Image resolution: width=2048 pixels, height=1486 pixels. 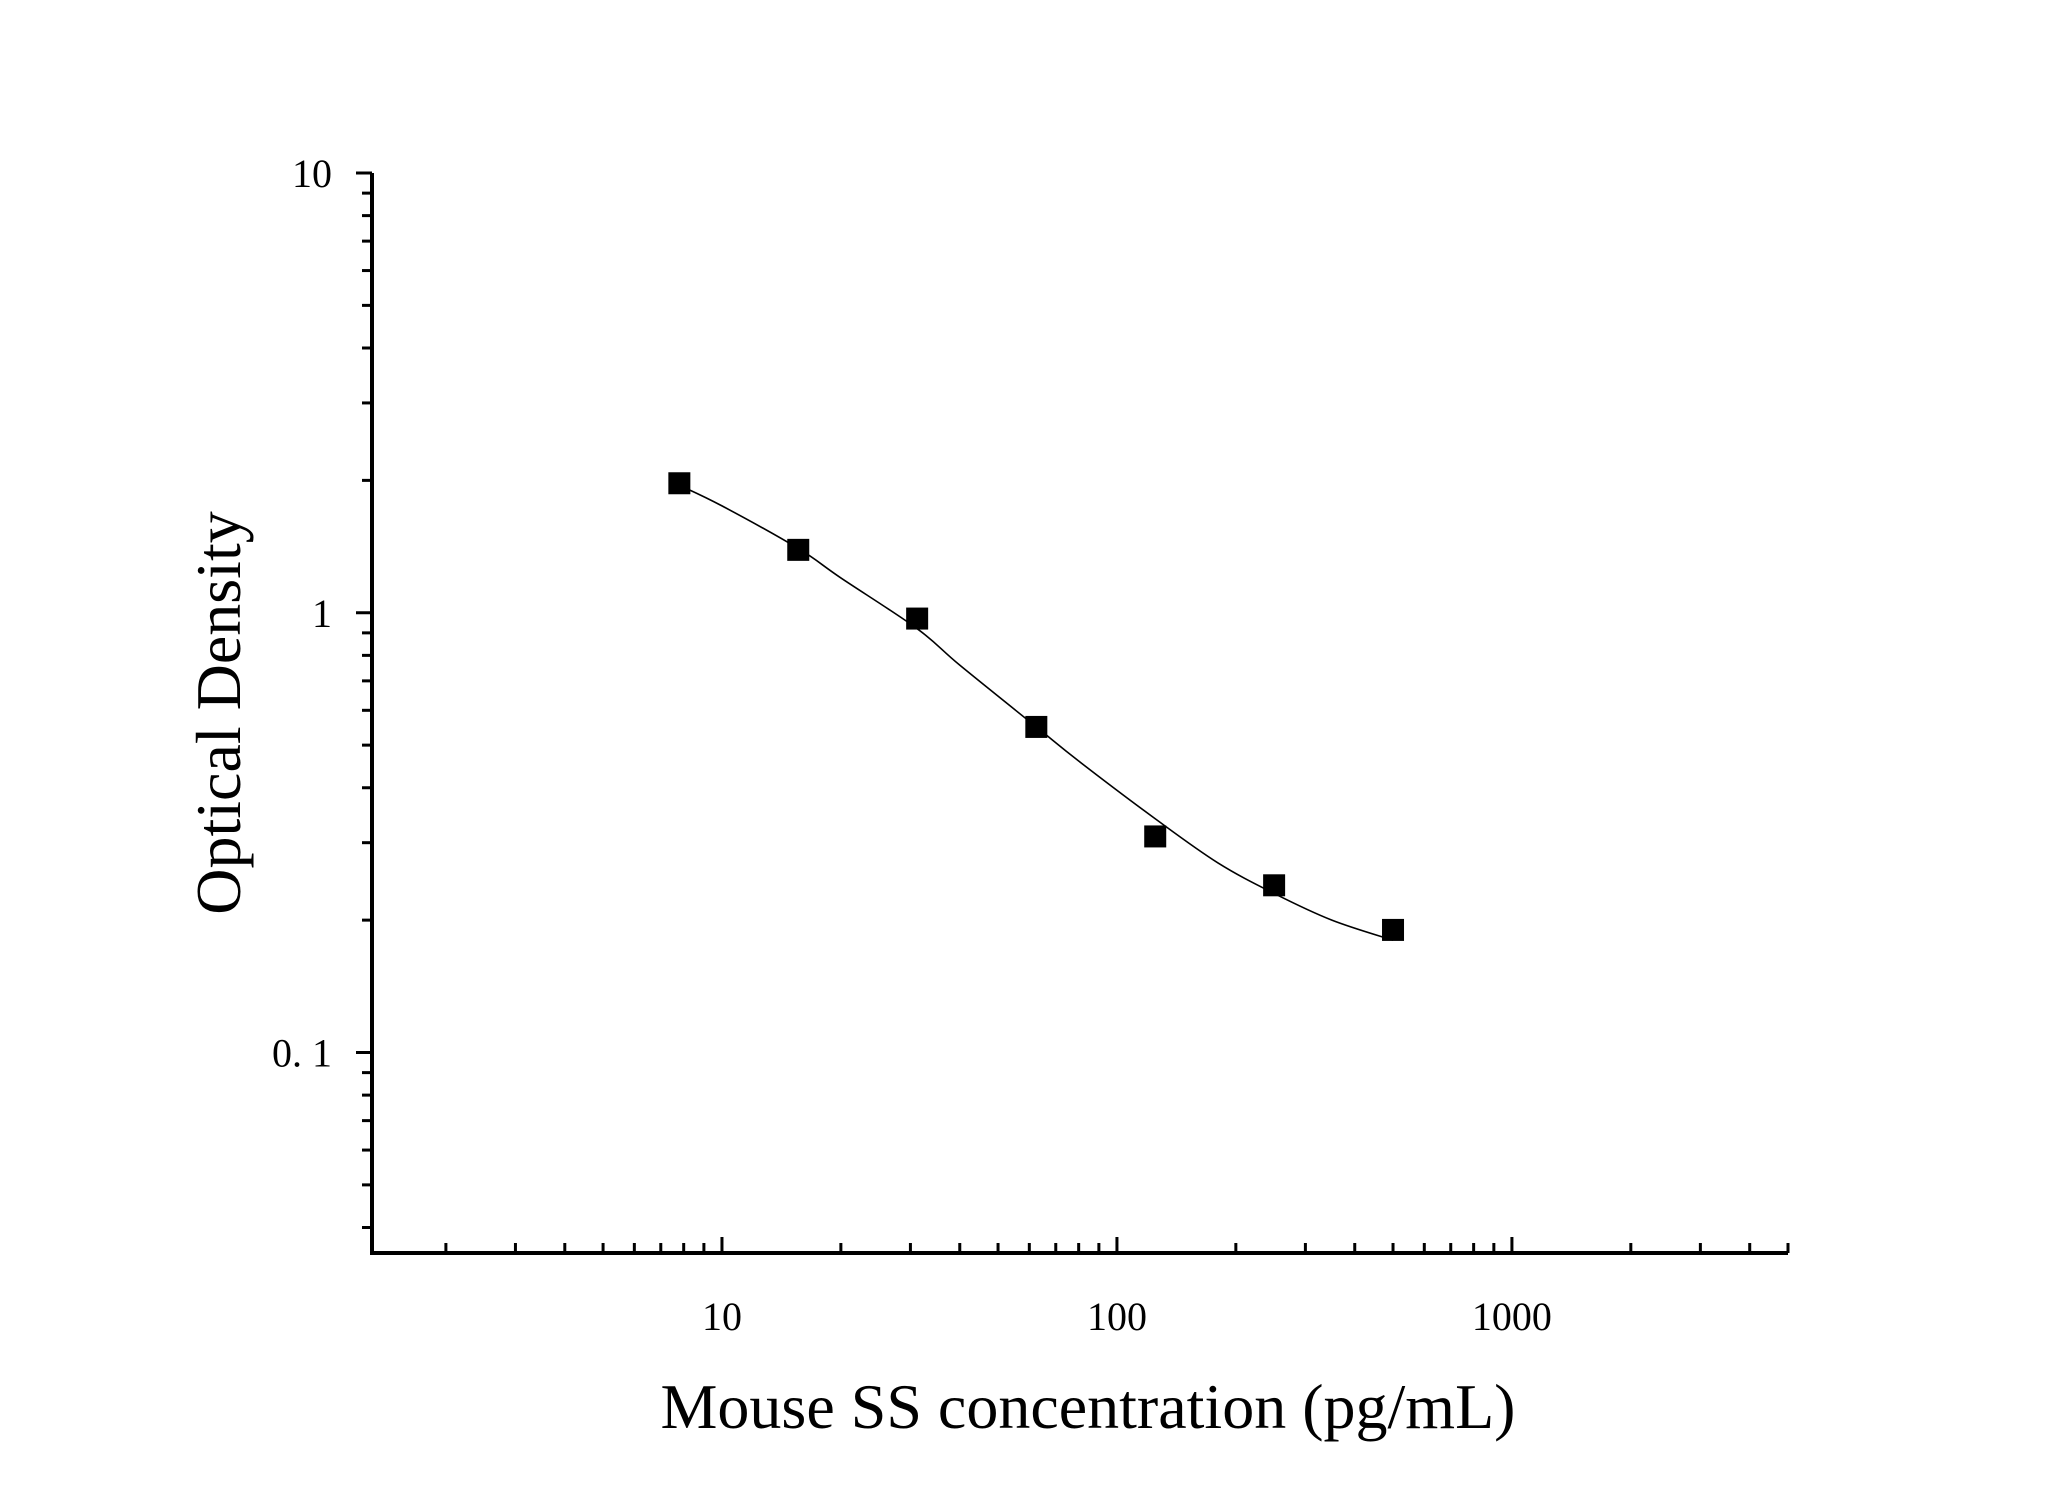 I want to click on x-axis-title: Mouse SS concentration (pg/mL), so click(x=1088, y=1406).